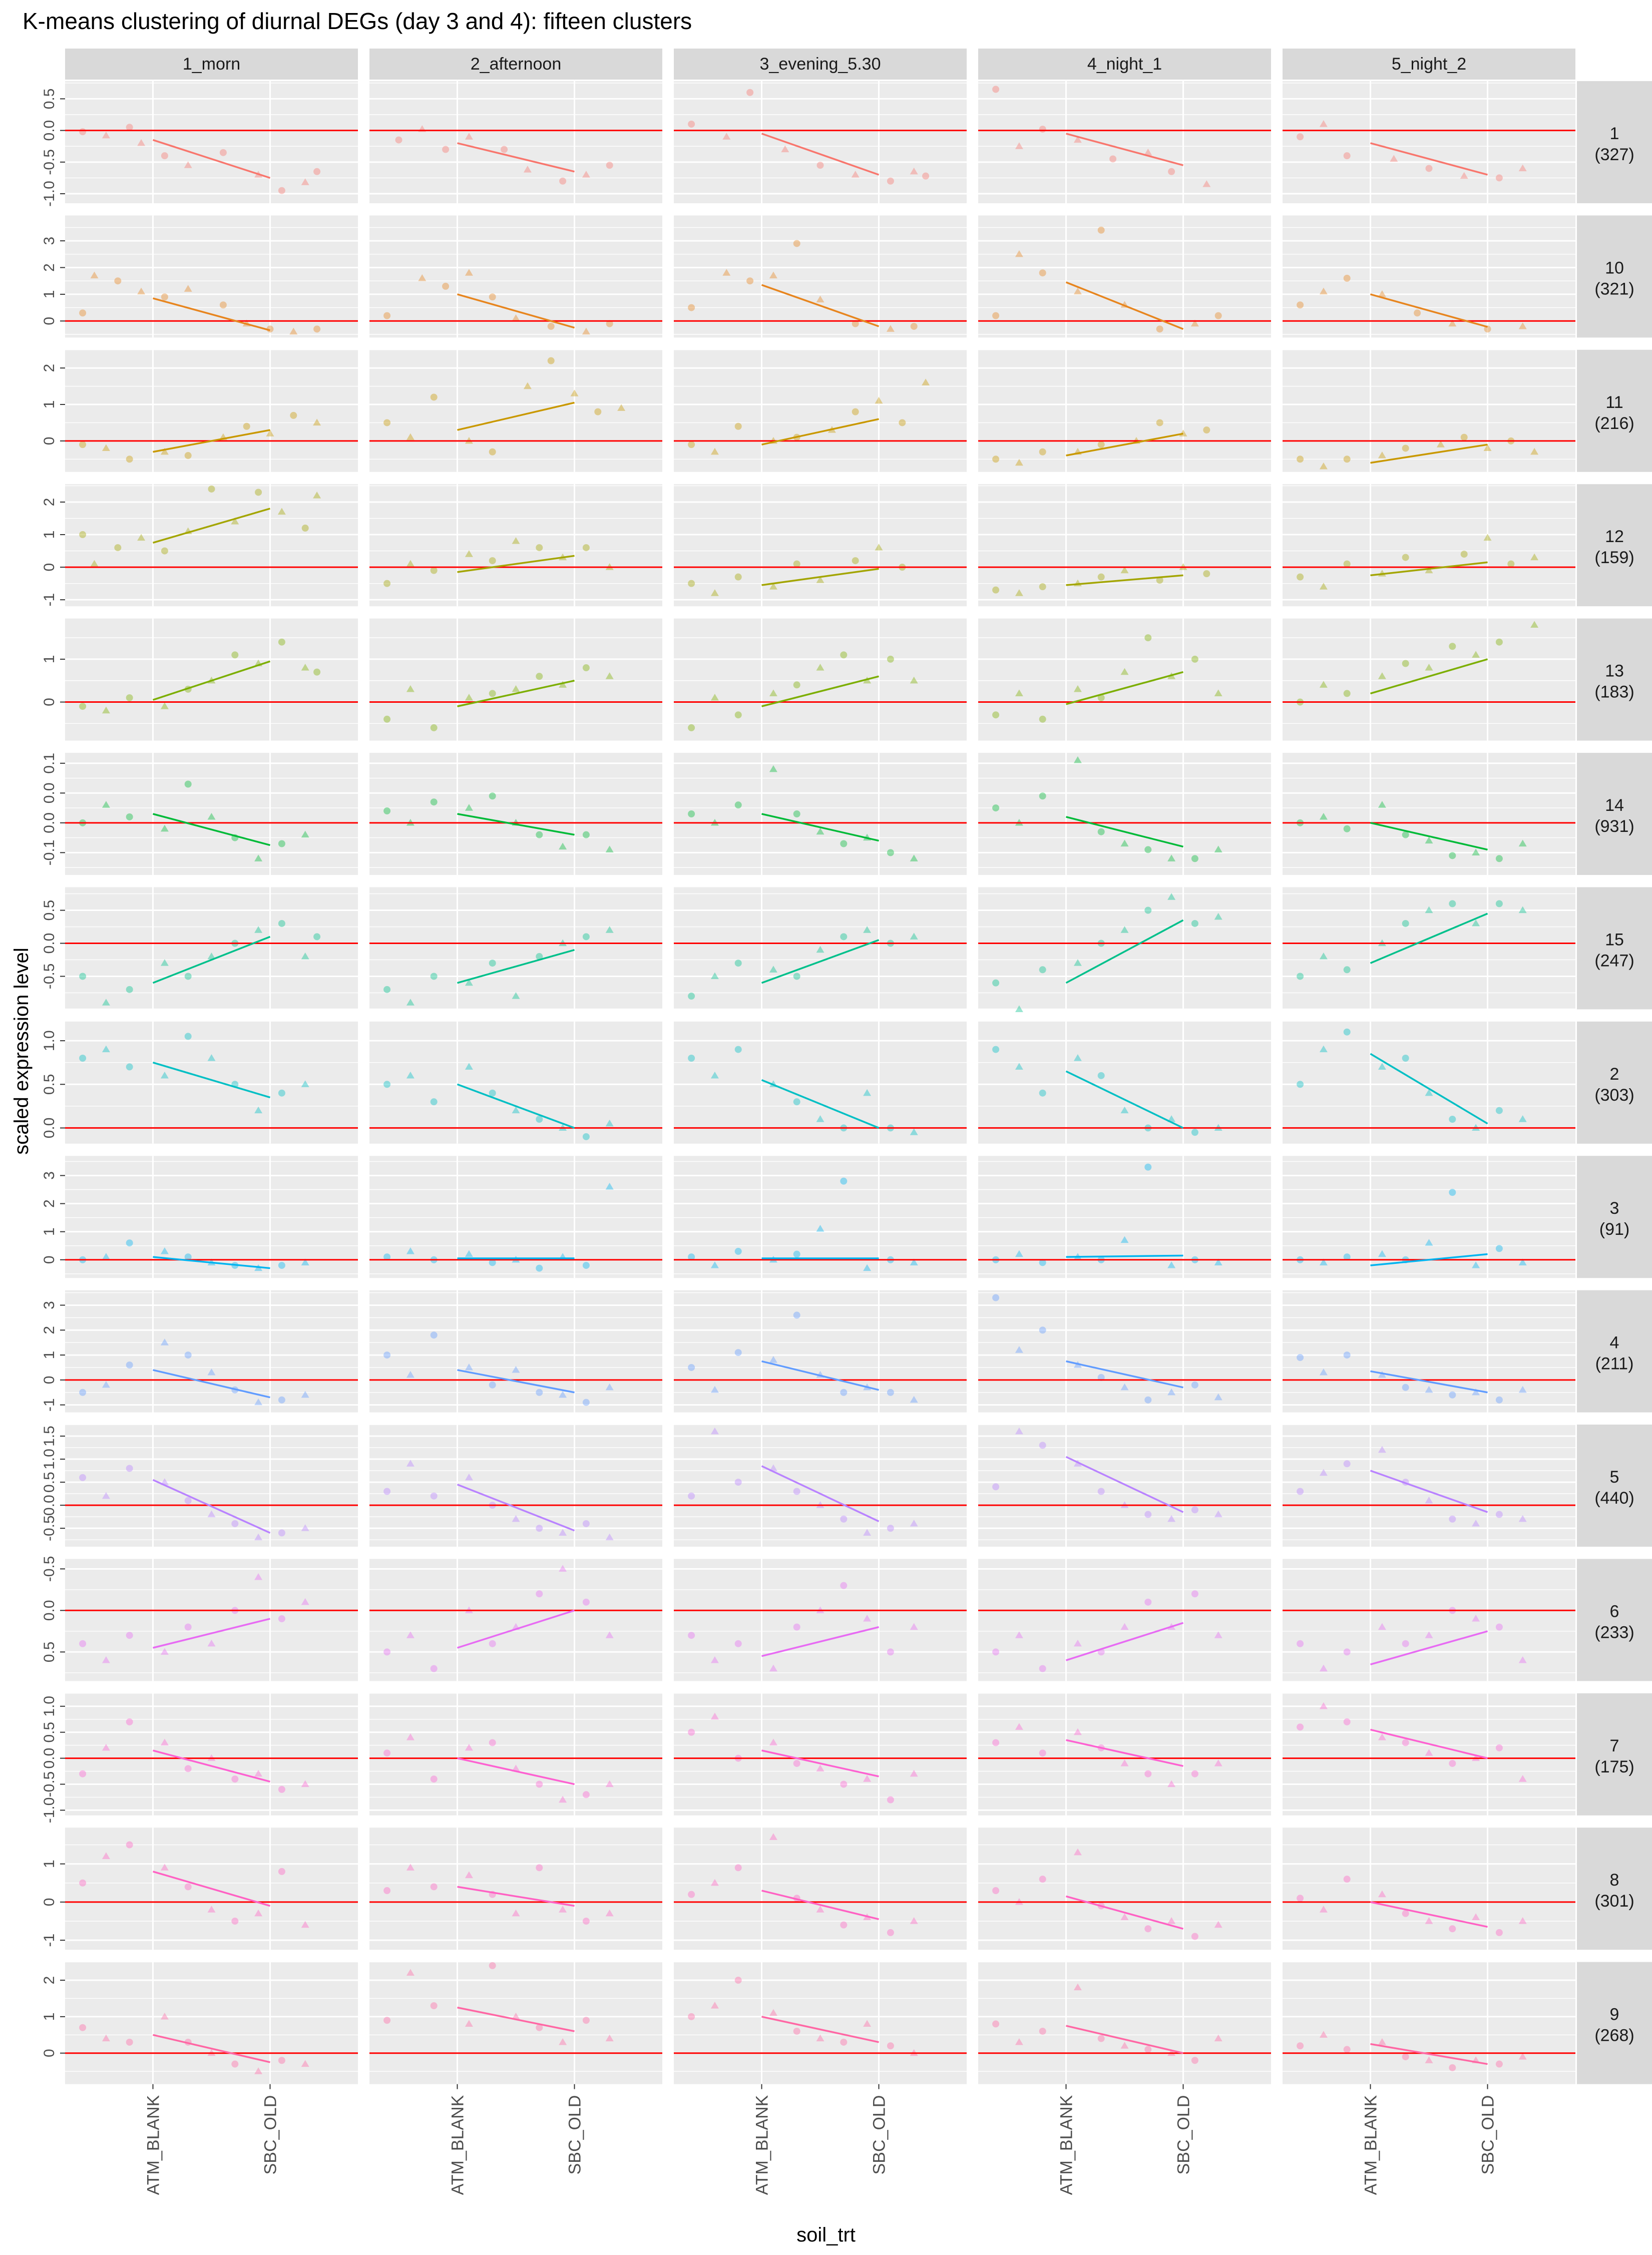 The height and width of the screenshot is (2255, 1652). Describe the element at coordinates (1614, 1342) in the screenshot. I see `row-strip-label: 4` at that location.